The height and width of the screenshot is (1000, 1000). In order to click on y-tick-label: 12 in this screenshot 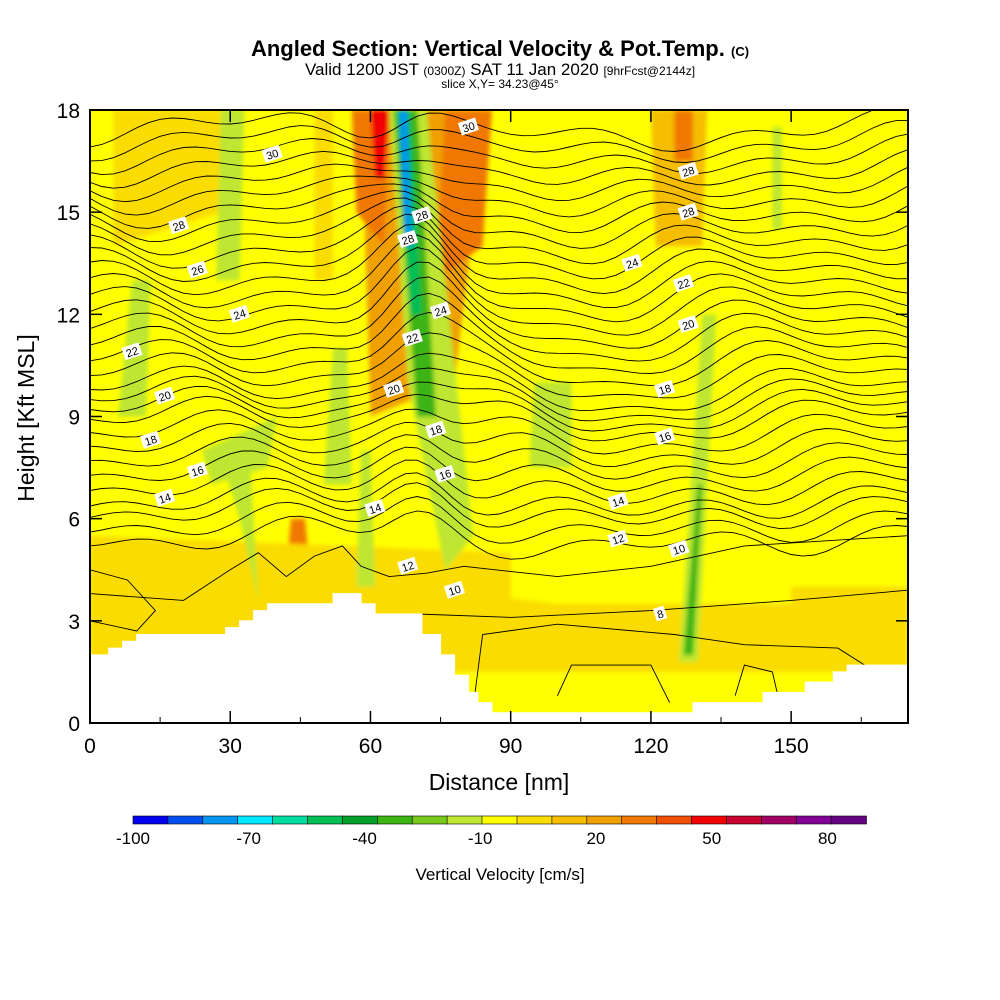, I will do `click(68, 315)`.